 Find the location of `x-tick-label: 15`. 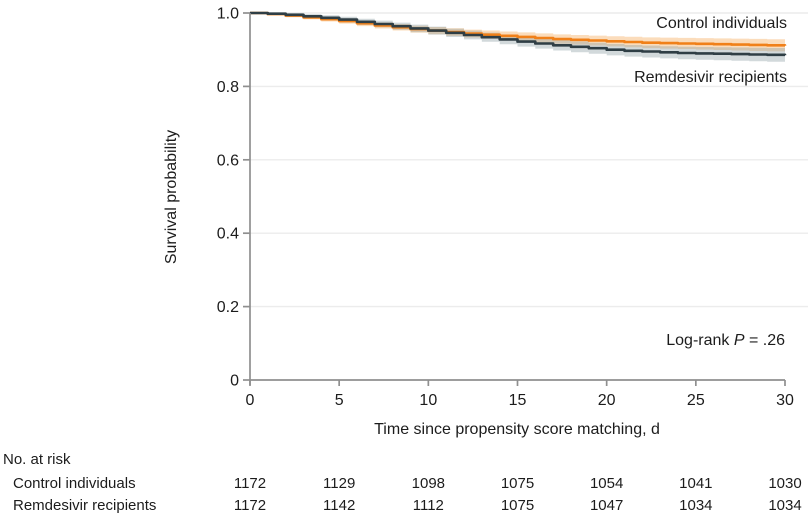

x-tick-label: 15 is located at coordinates (518, 400).